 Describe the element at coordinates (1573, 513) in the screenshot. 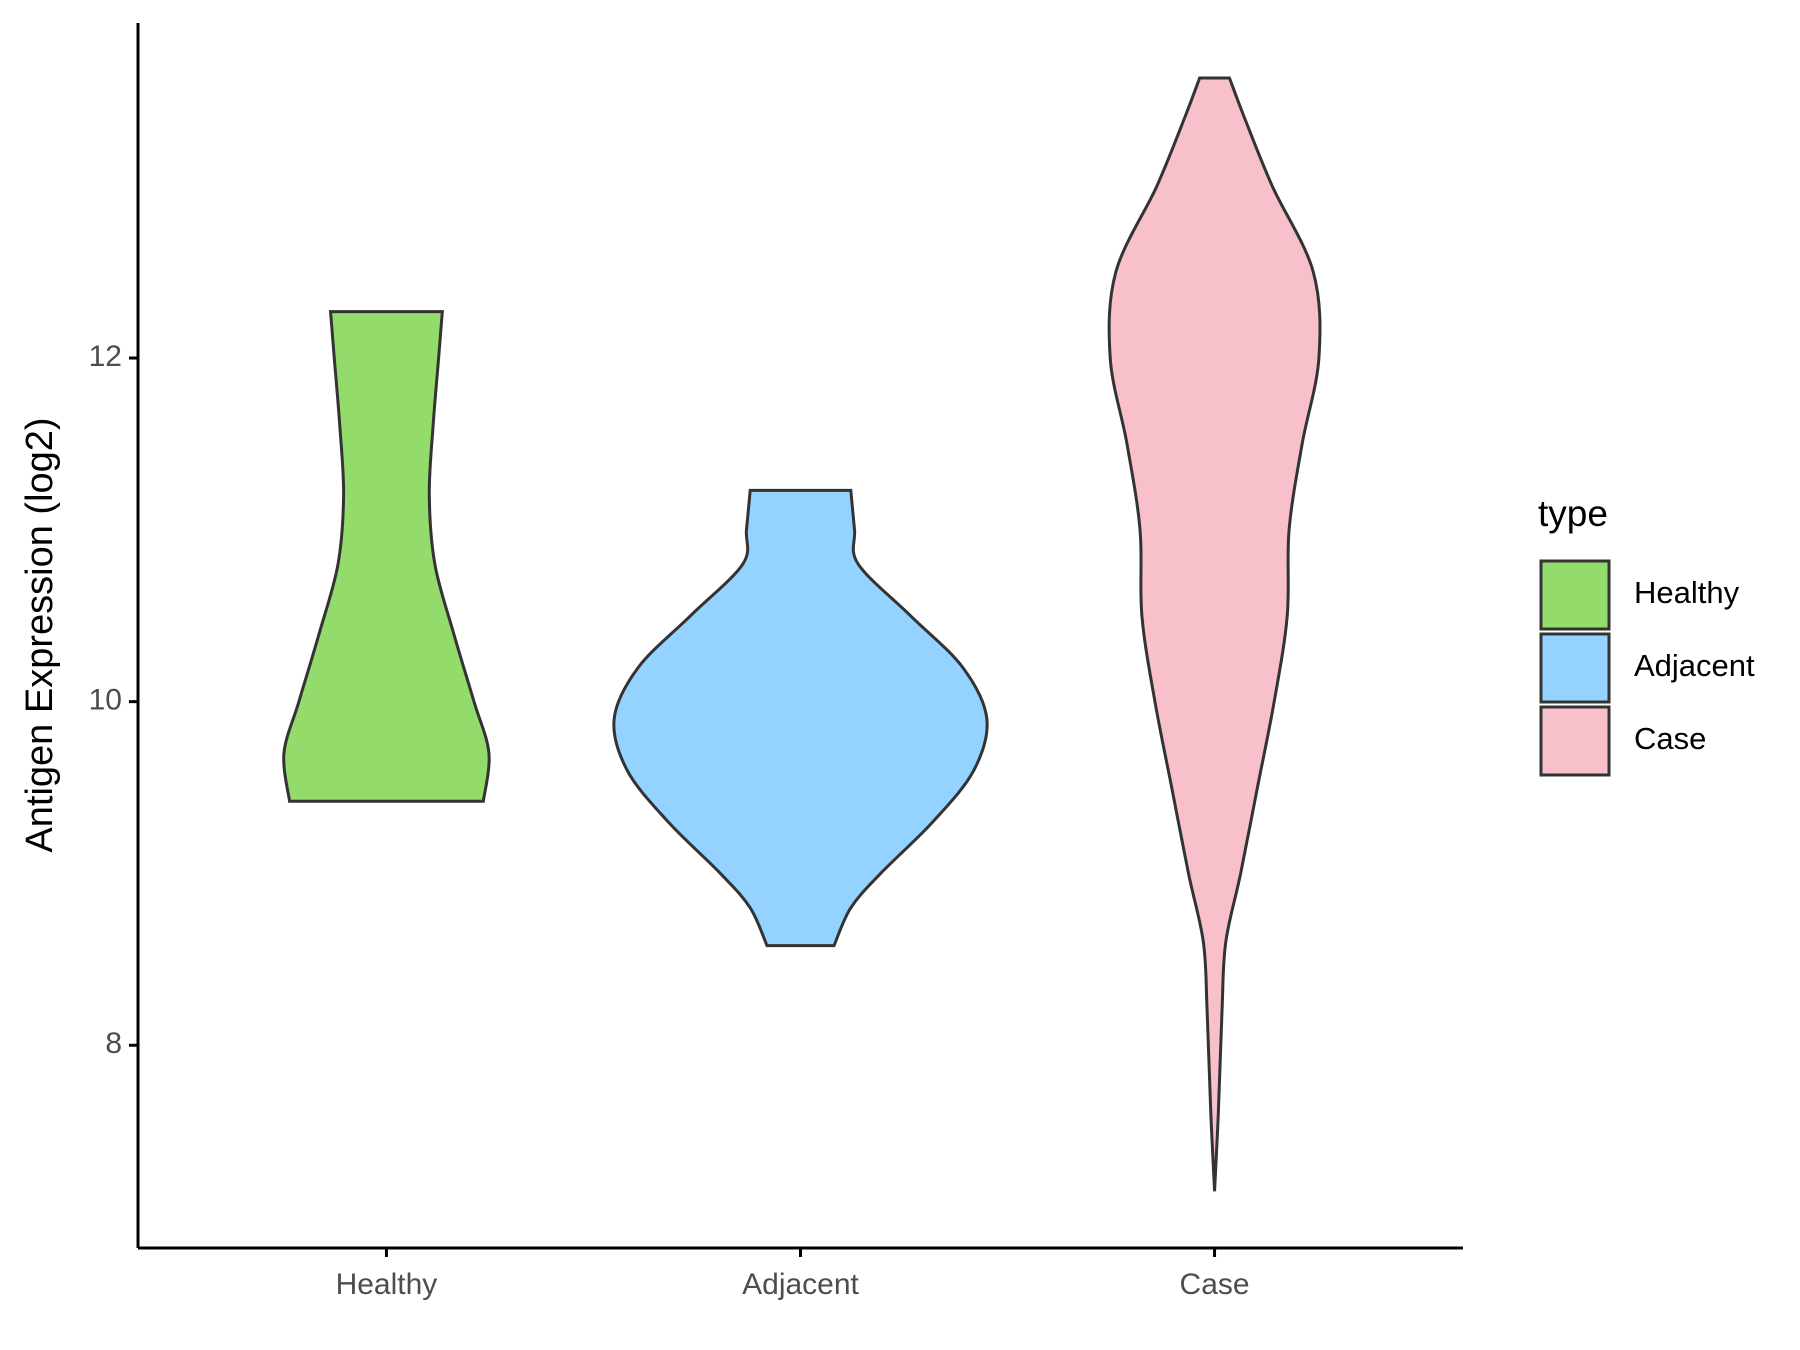

I see `legend-title: type` at that location.